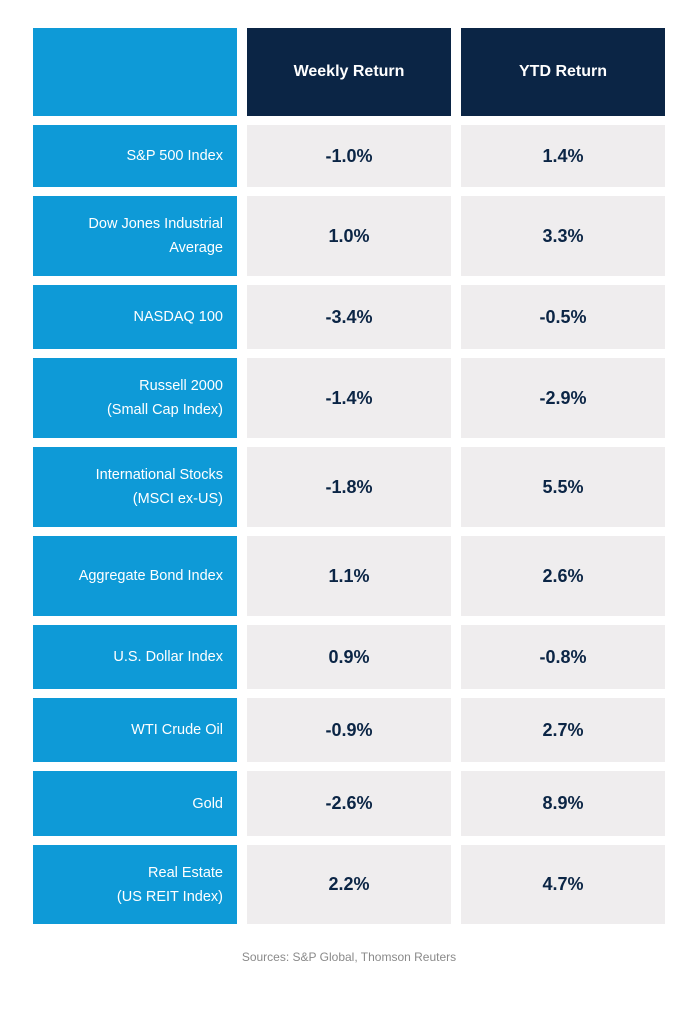 This screenshot has width=698, height=1024. Describe the element at coordinates (349, 957) in the screenshot. I see `sources-note: Sources: S&P Global, Thomson Reuters` at that location.